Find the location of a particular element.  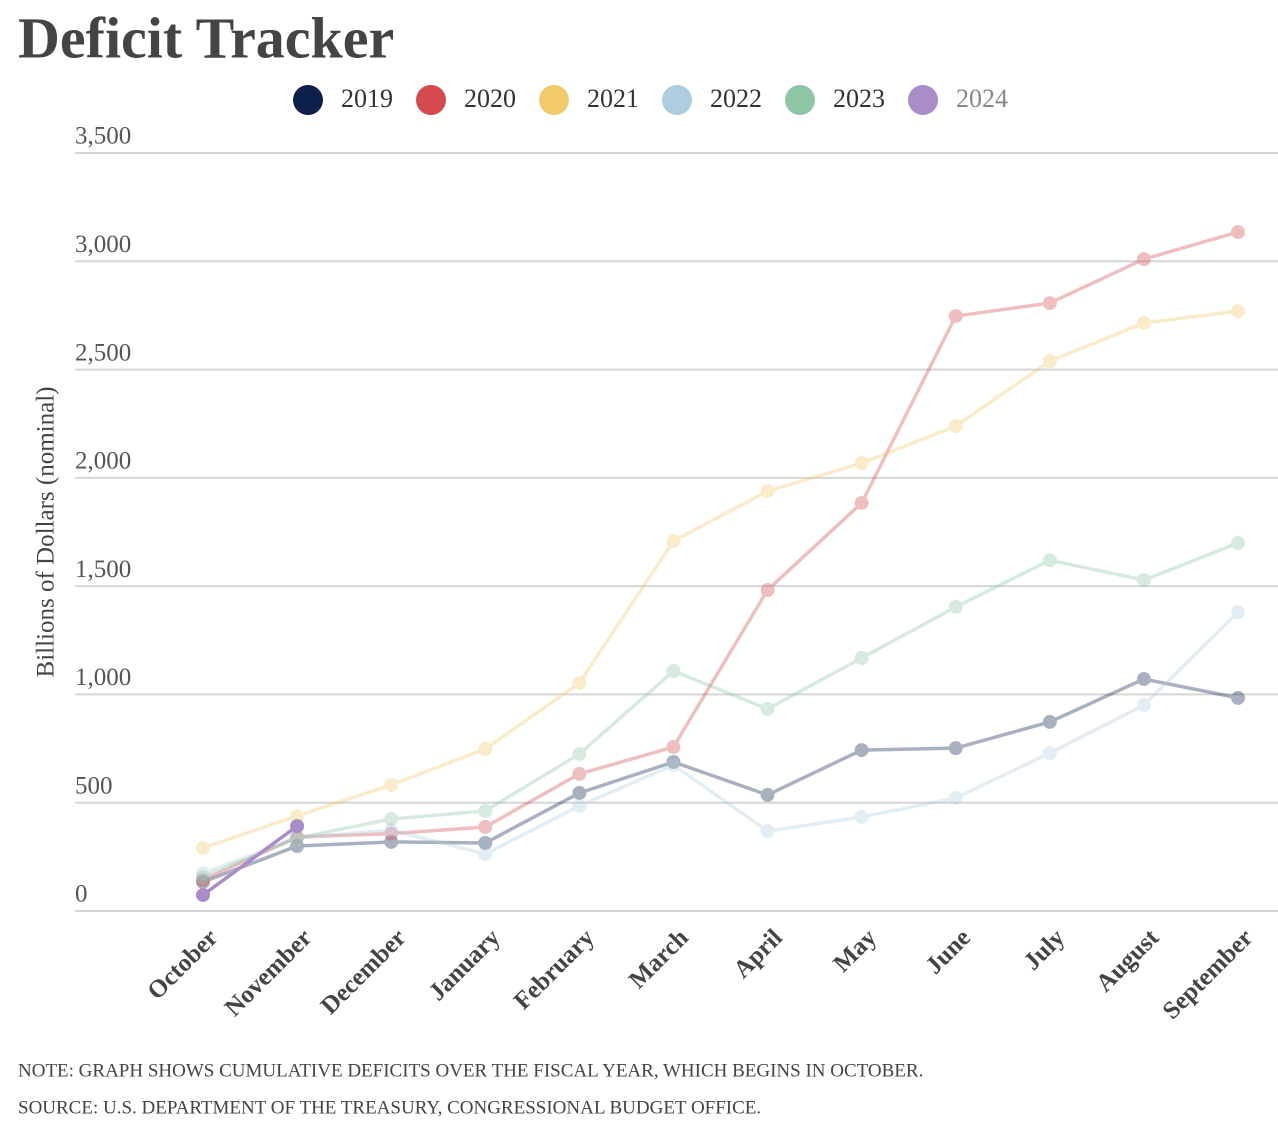

series is located at coordinates (250, 860).